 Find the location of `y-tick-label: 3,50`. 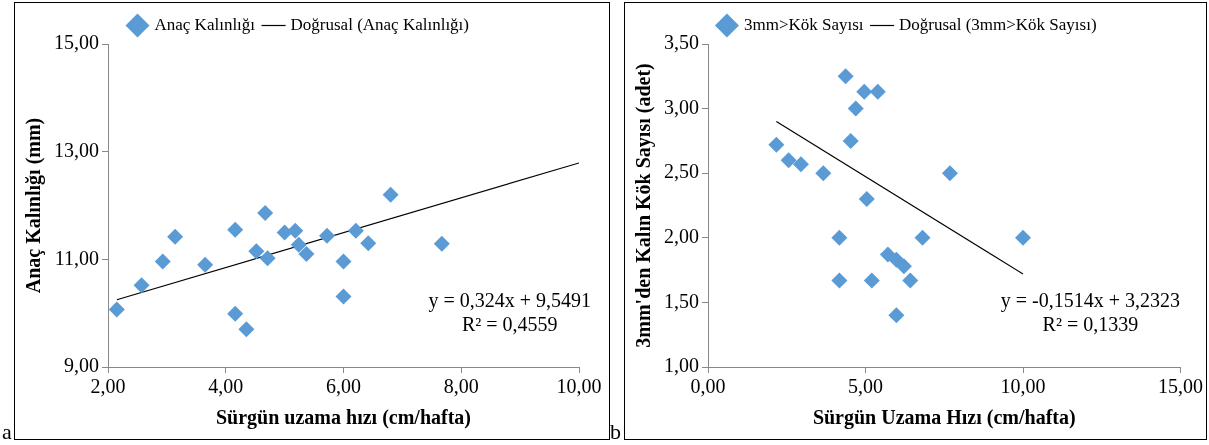

y-tick-label: 3,50 is located at coordinates (681, 42).